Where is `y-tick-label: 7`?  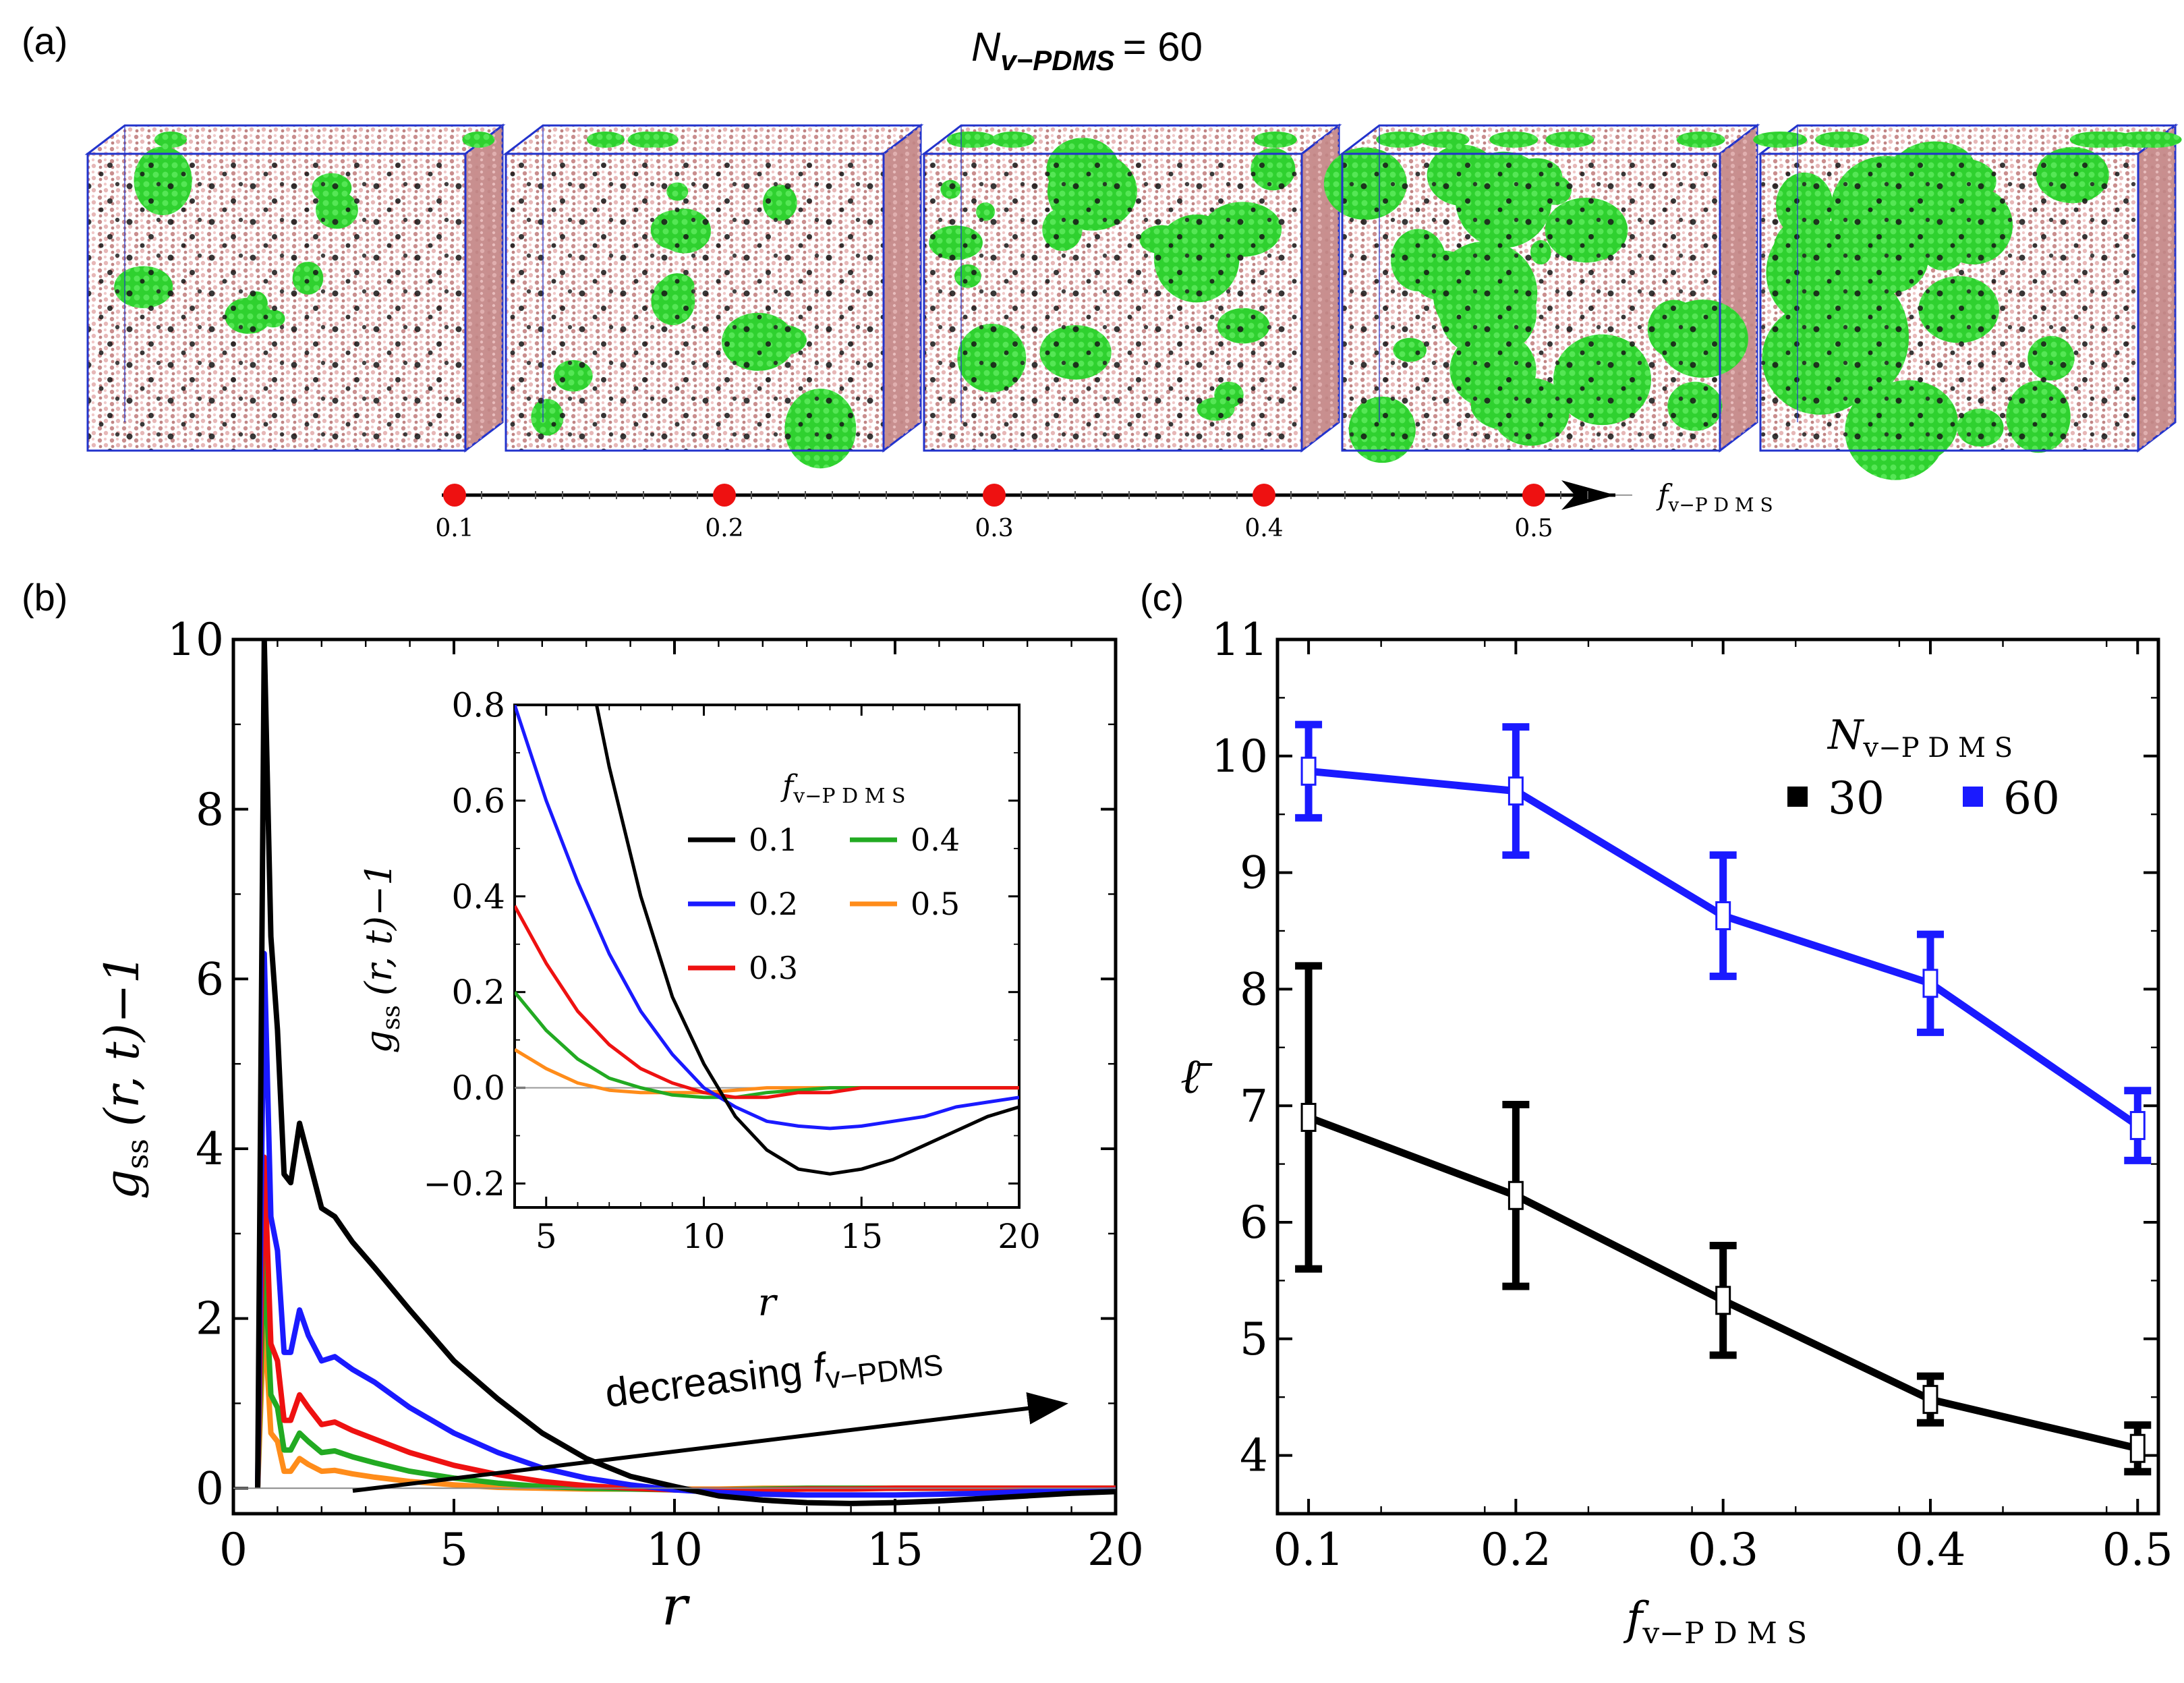 y-tick-label: 7 is located at coordinates (1254, 1106).